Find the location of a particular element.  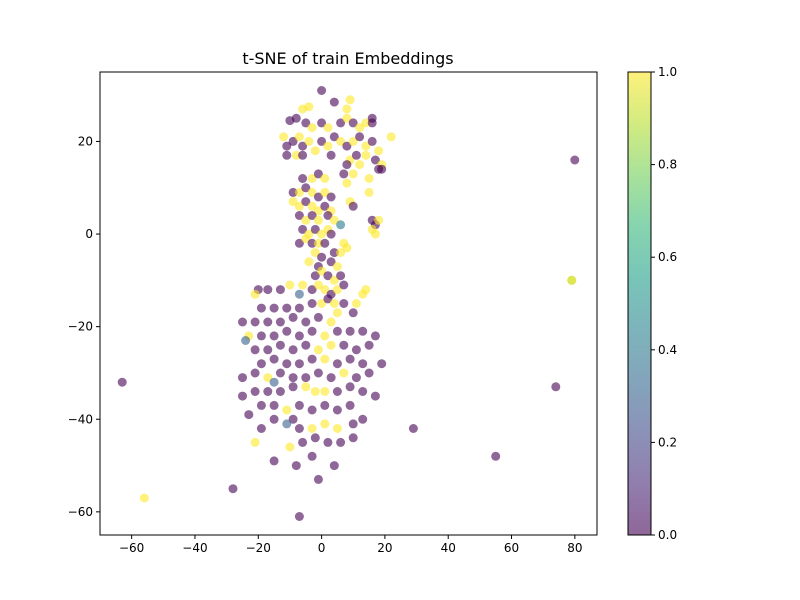

chart-title: t-SNE of train Embeddings is located at coordinates (347, 58).